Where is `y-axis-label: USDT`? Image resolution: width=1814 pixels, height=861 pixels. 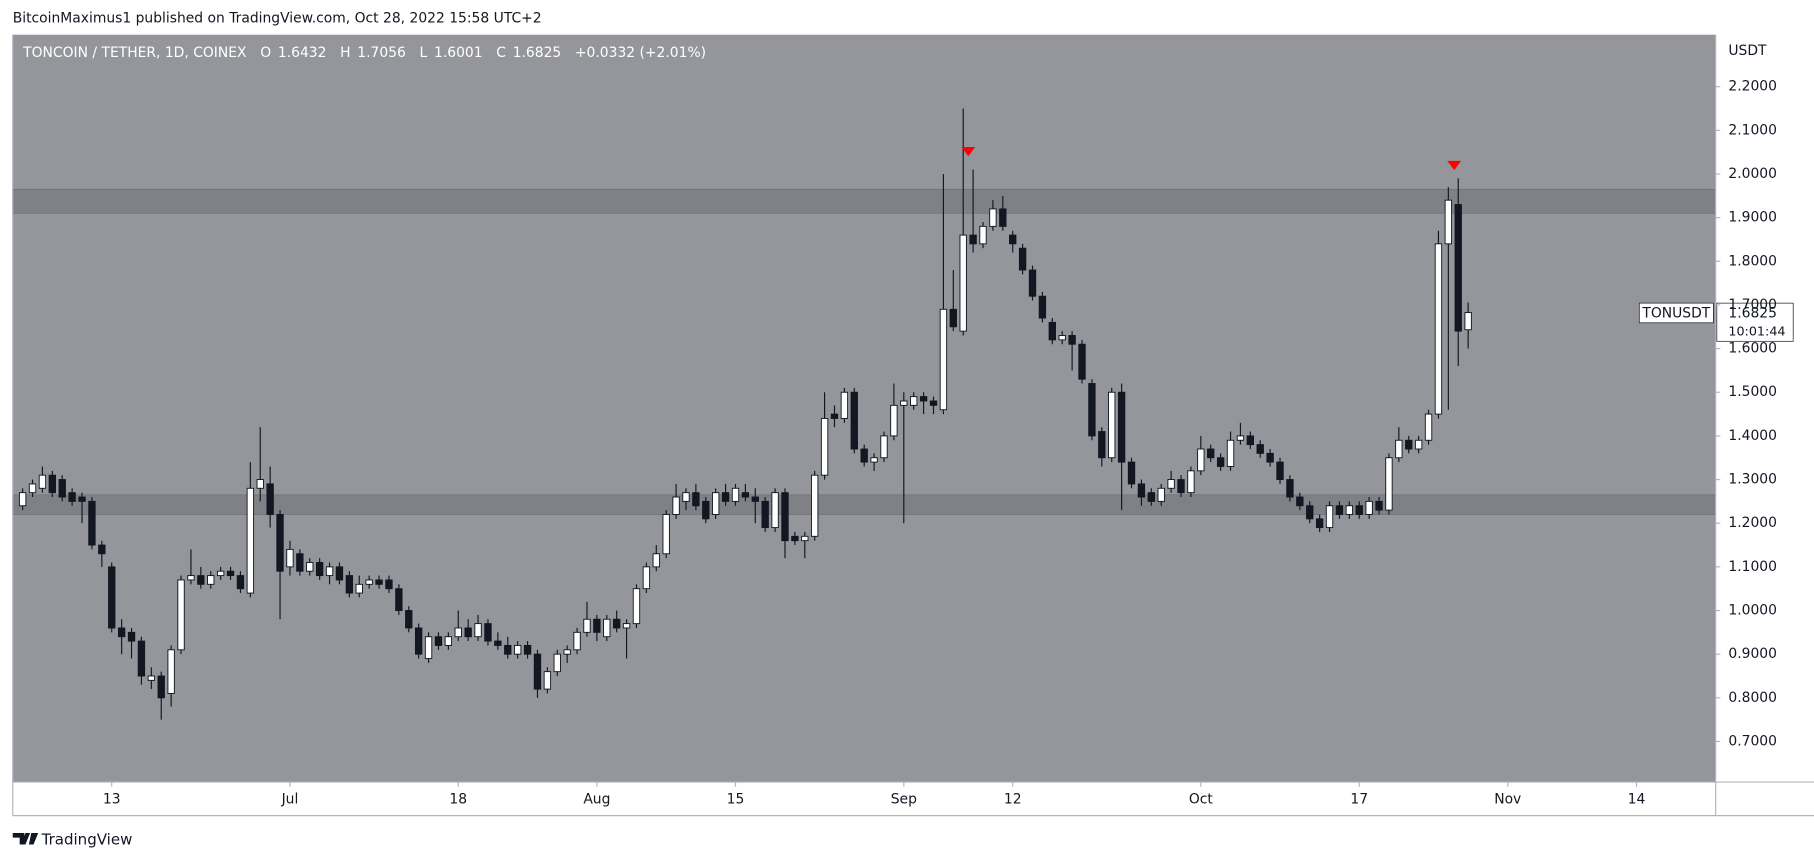 y-axis-label: USDT is located at coordinates (1747, 51).